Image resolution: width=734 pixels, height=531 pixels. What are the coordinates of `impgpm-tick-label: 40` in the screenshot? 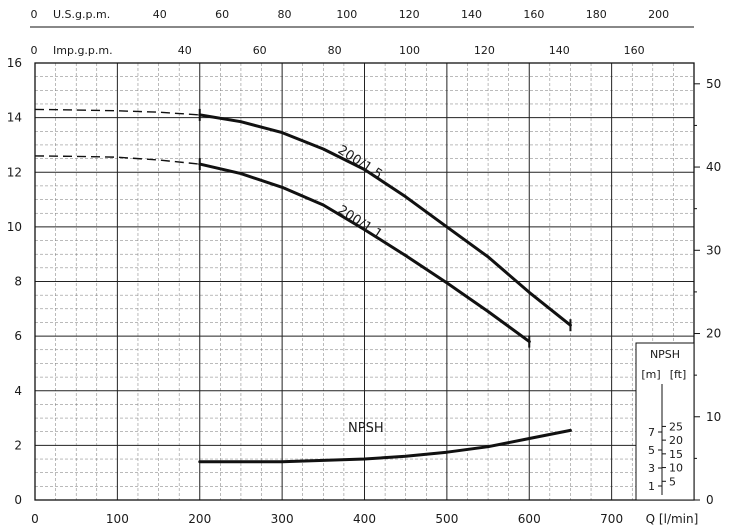 It's located at (185, 50).